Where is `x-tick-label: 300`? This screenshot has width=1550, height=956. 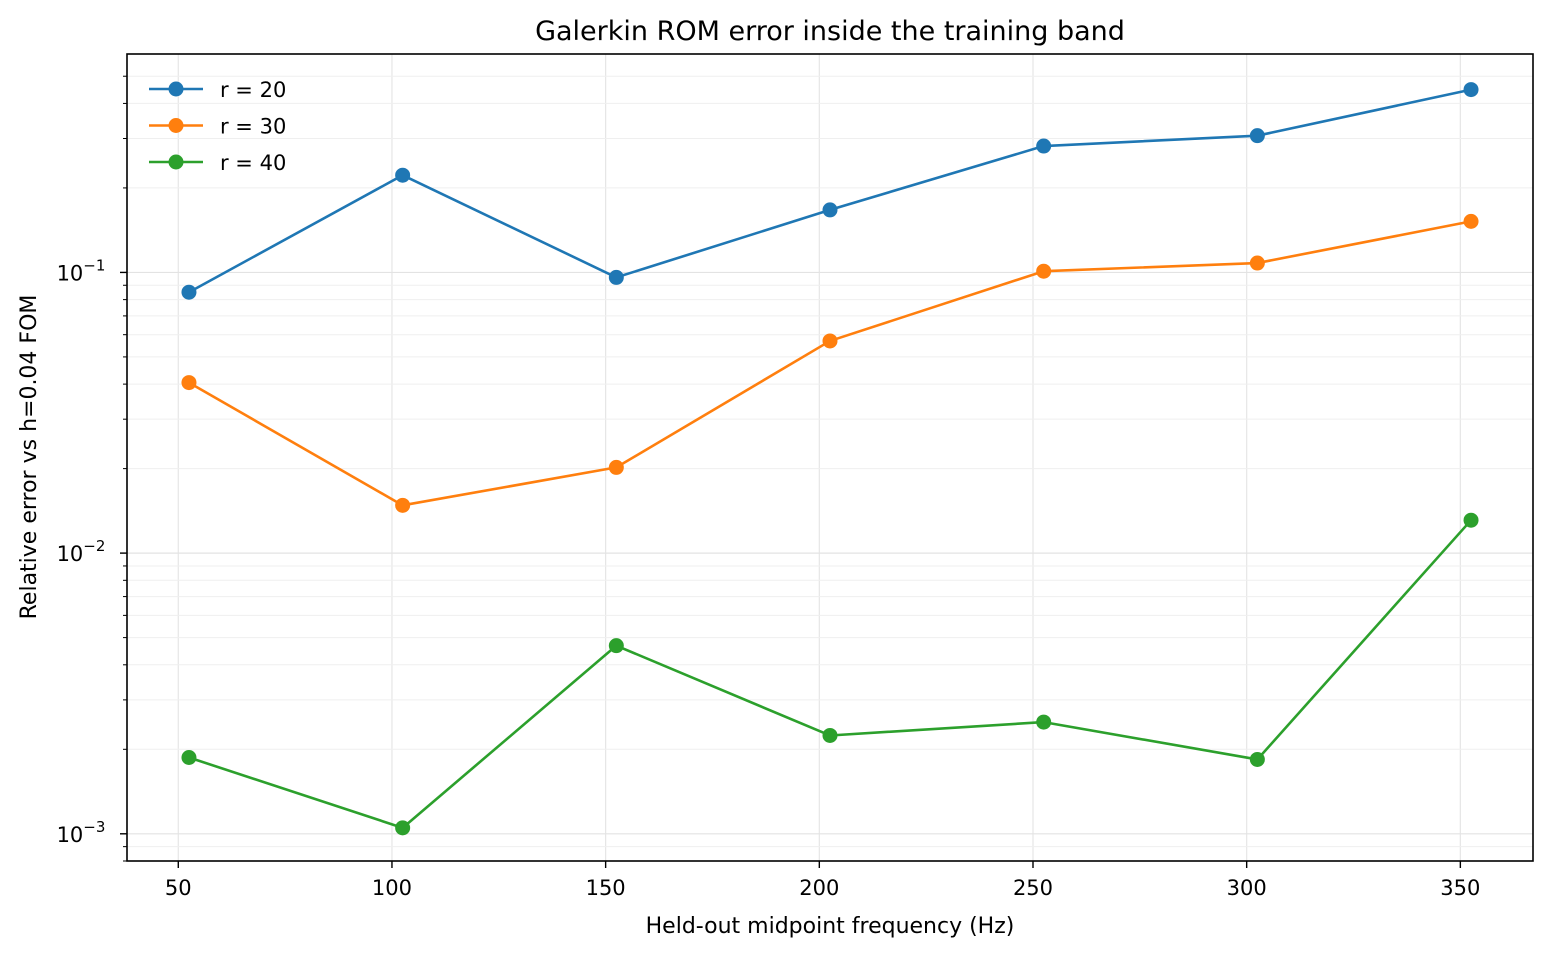 x-tick-label: 300 is located at coordinates (1247, 888).